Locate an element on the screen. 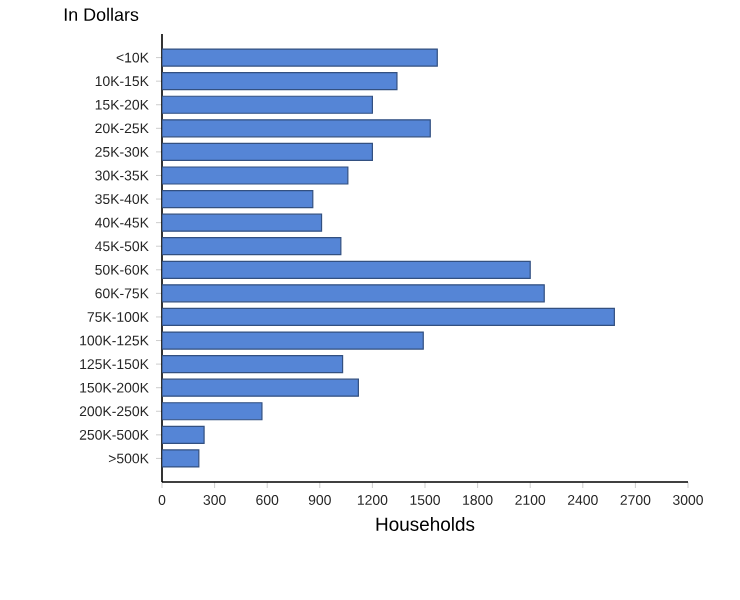 The image size is (740, 600). y-axis-title: In Dollars is located at coordinates (101, 14).